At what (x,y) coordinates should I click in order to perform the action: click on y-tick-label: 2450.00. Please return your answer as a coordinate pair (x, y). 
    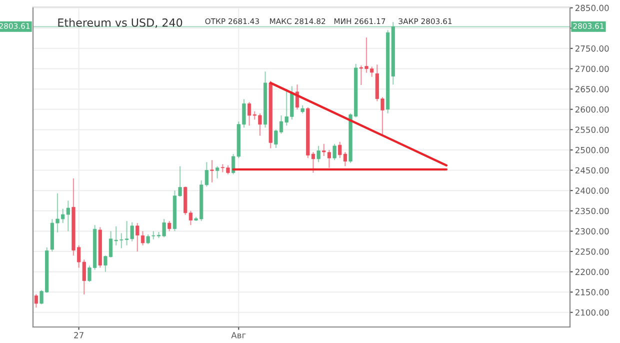
    Looking at the image, I should click on (592, 170).